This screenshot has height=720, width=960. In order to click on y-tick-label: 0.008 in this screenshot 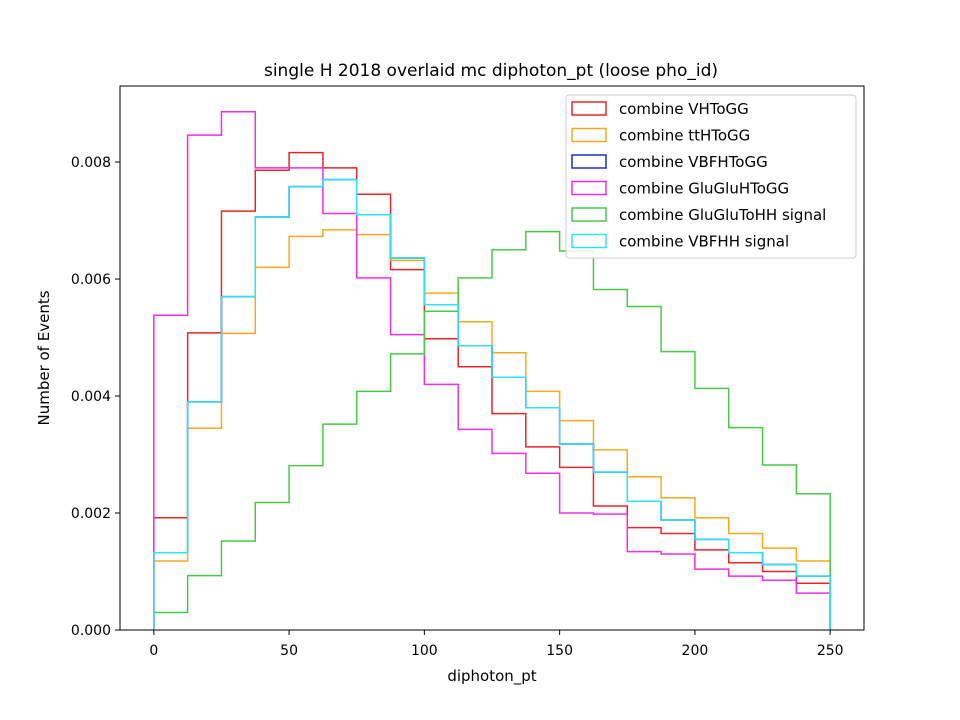, I will do `click(91, 163)`.